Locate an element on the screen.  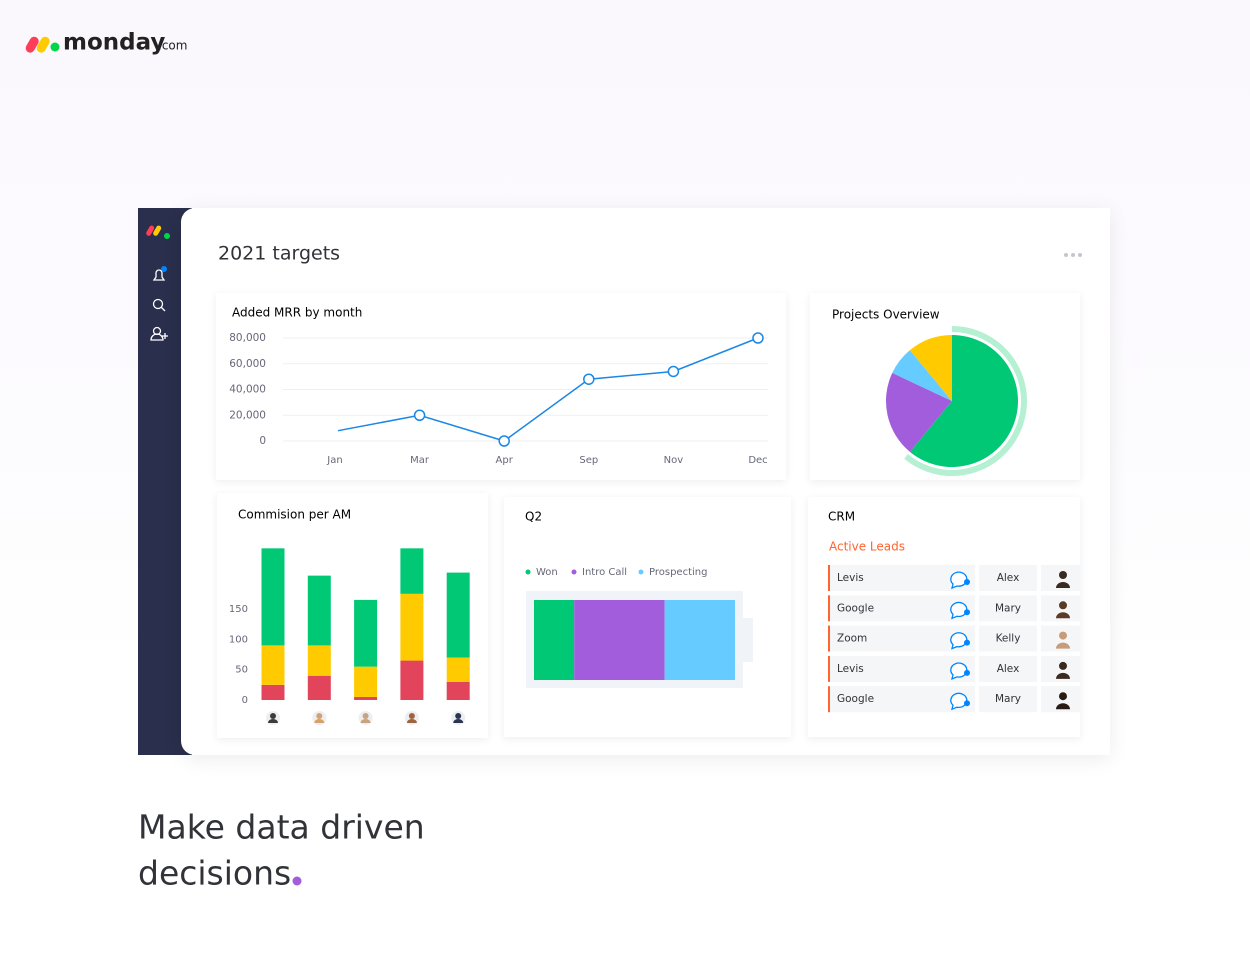
bell-icon is located at coordinates (159, 275).